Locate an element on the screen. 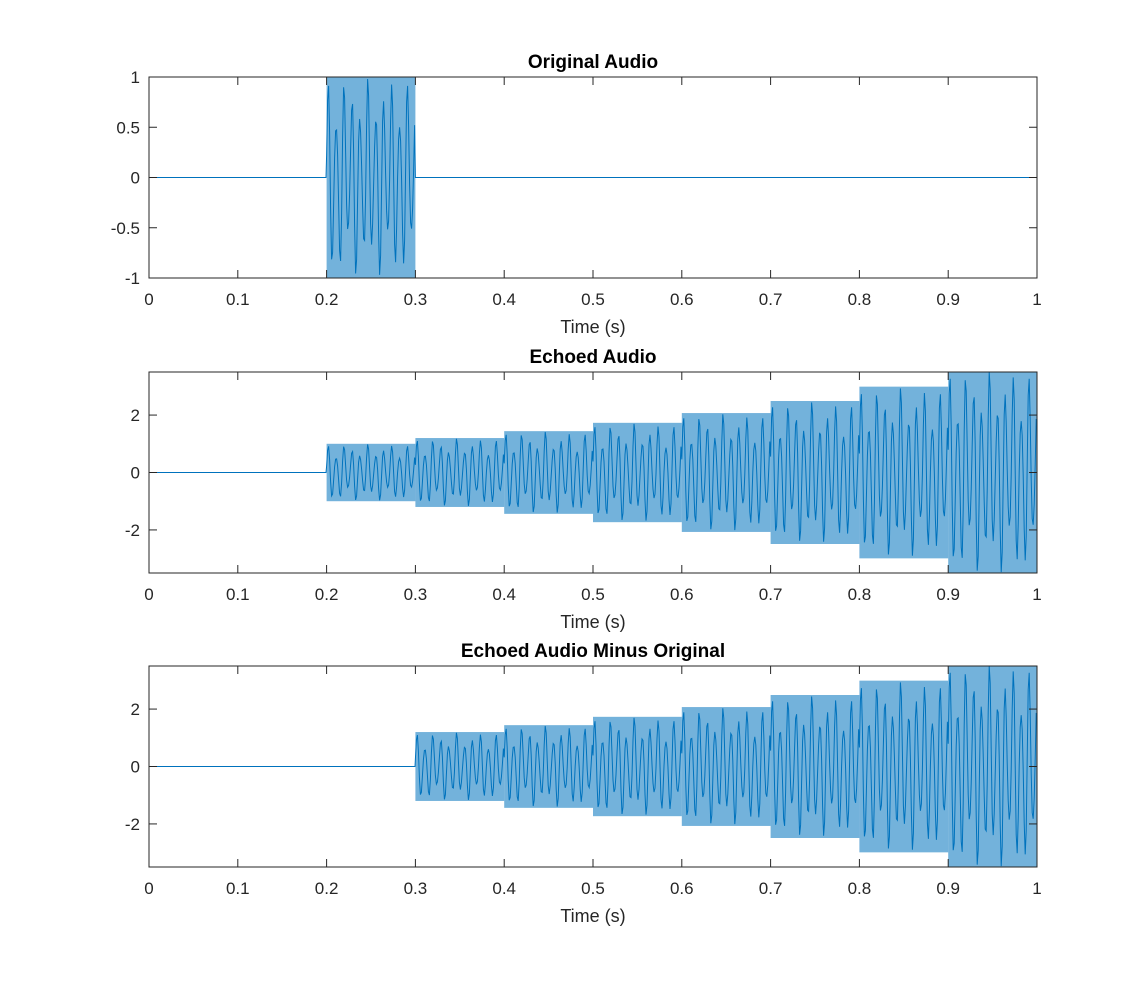 Image resolution: width=1146 pixels, height=989 pixels. y-tick-label: -0.5 is located at coordinates (125, 228).